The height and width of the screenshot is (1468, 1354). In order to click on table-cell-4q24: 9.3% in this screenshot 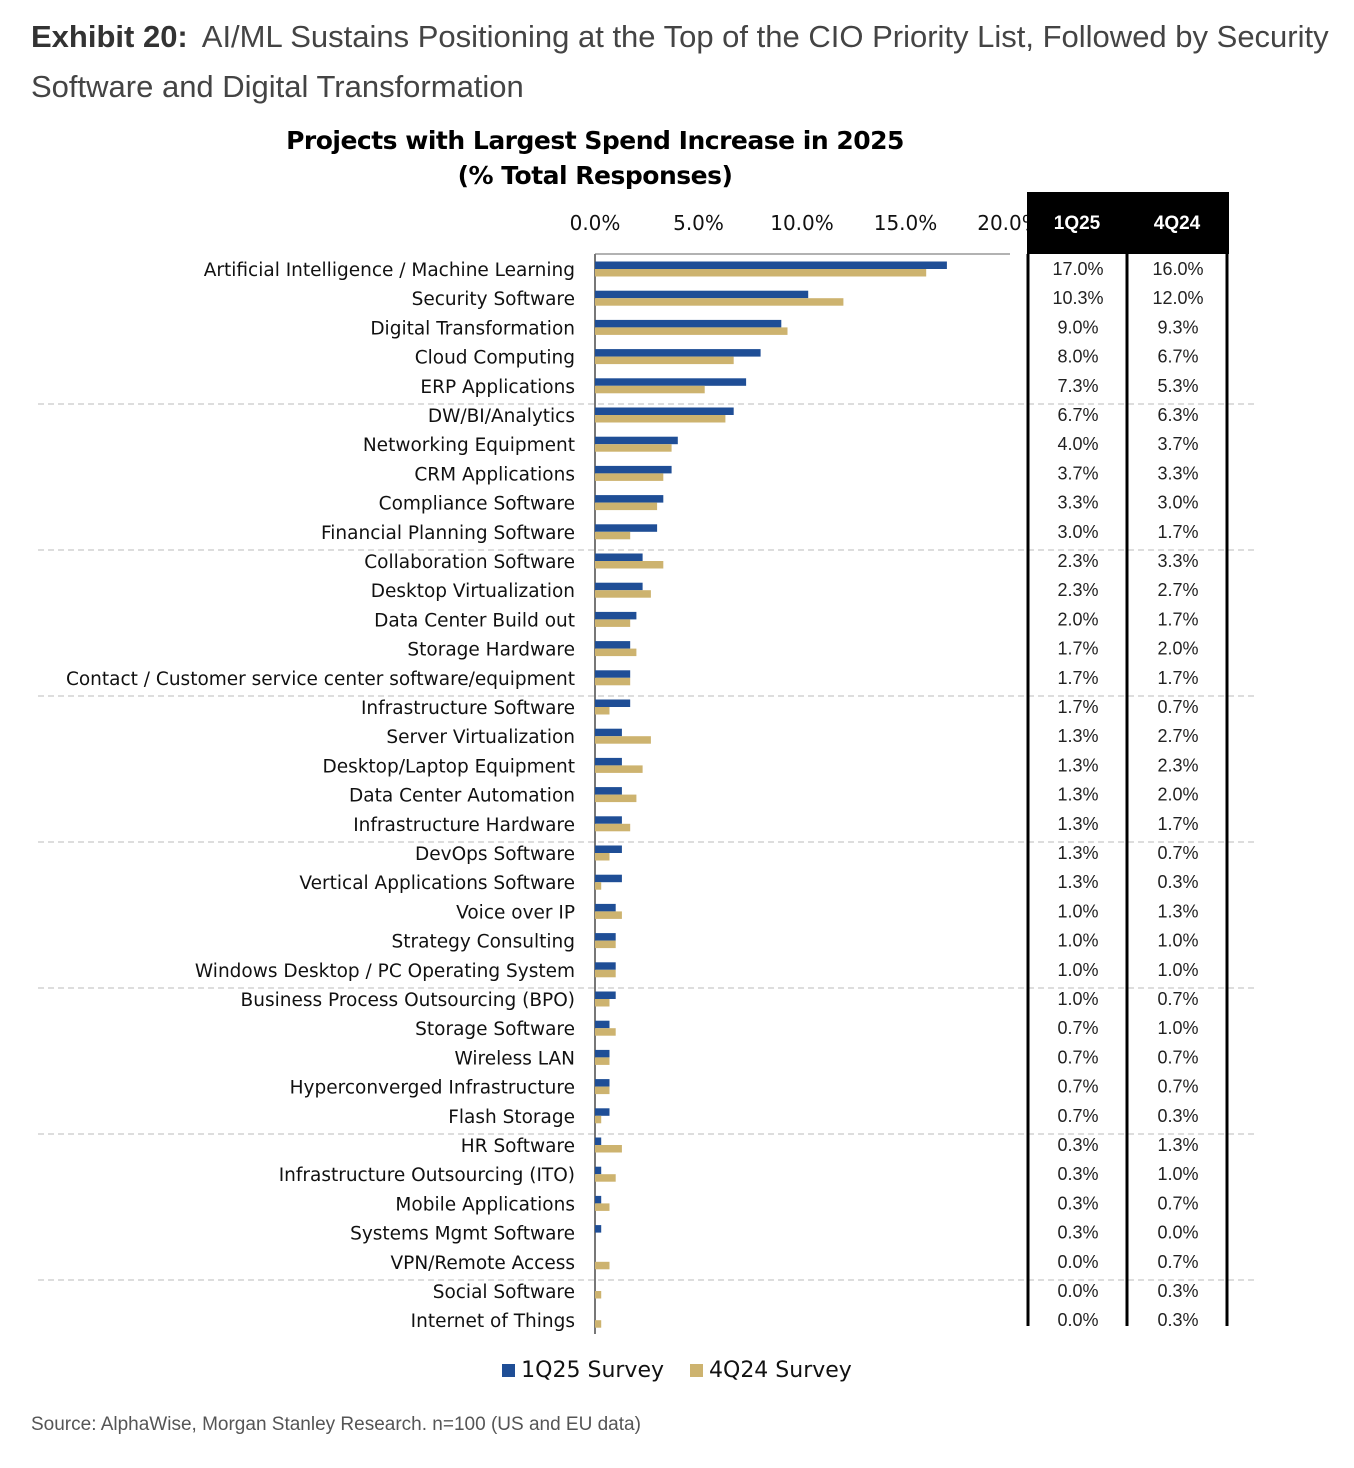, I will do `click(1177, 327)`.